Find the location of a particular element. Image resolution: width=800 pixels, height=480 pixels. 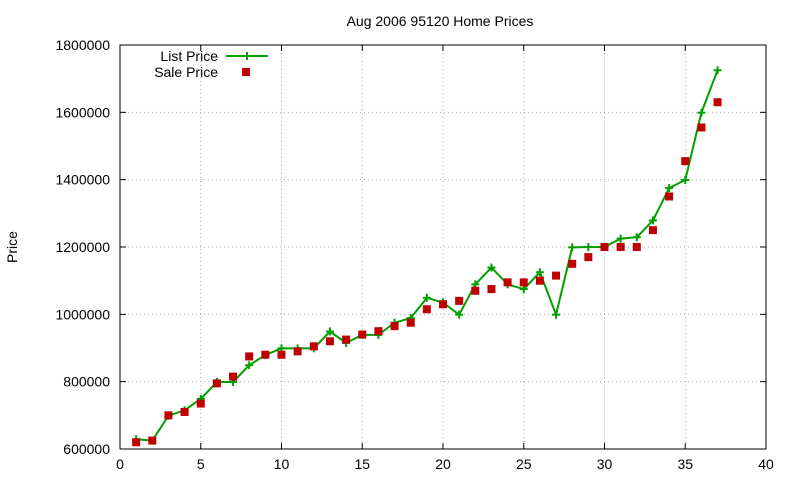

legend-marker-list-price is located at coordinates (247, 56).